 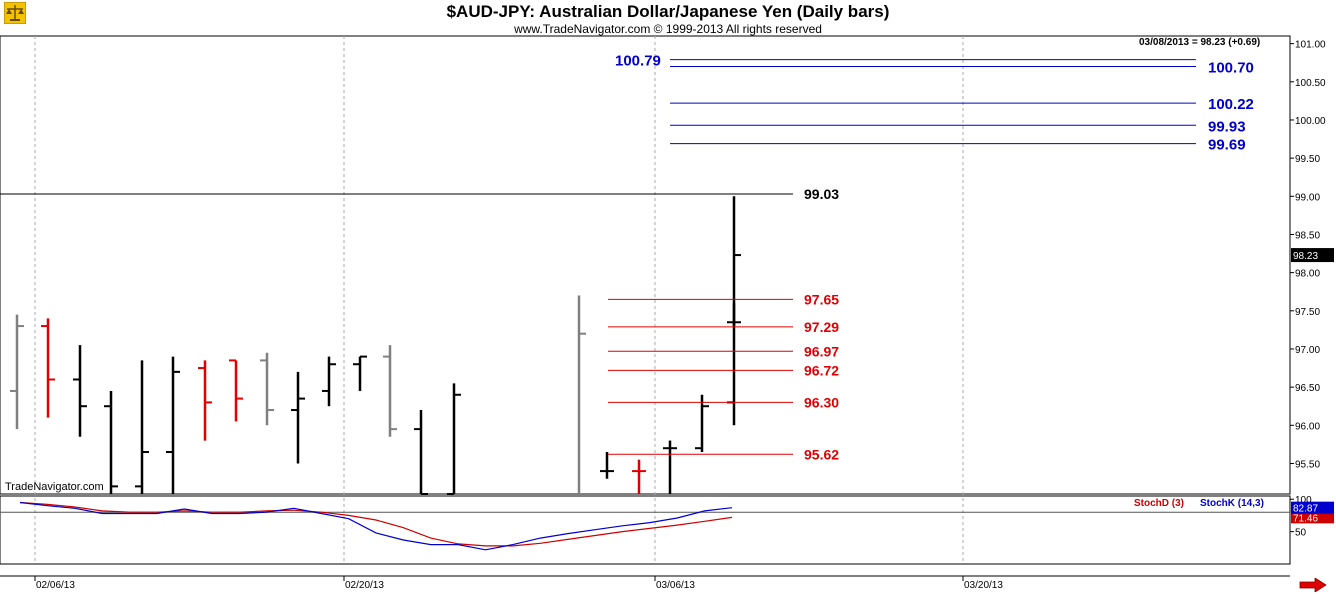 What do you see at coordinates (983, 585) in the screenshot?
I see `date-tick-label: 03/20/13` at bounding box center [983, 585].